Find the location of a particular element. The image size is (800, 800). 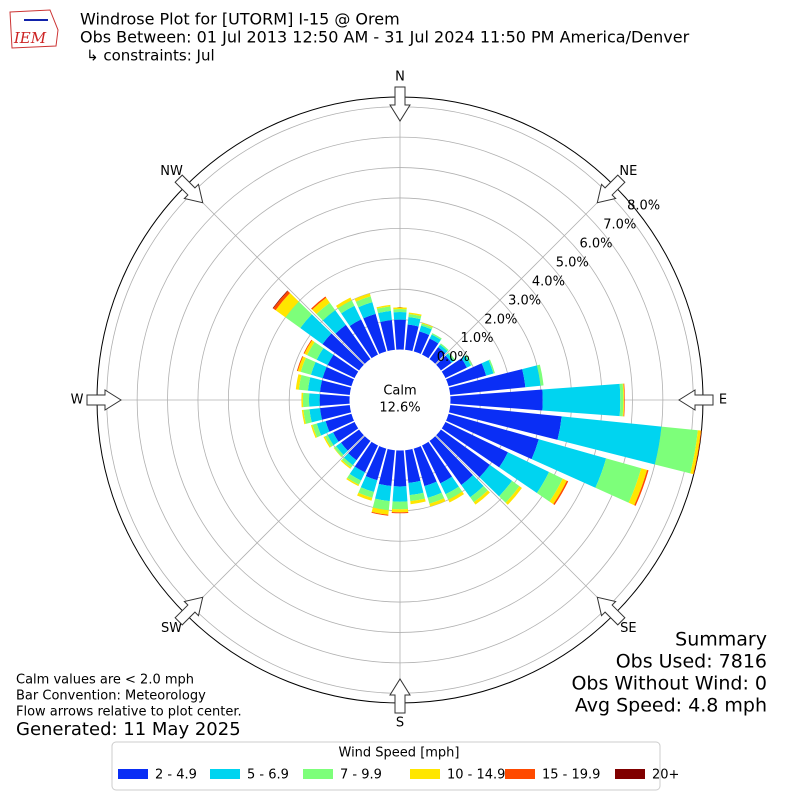

note: Calm values are < 2.0 mph is located at coordinates (105, 680).